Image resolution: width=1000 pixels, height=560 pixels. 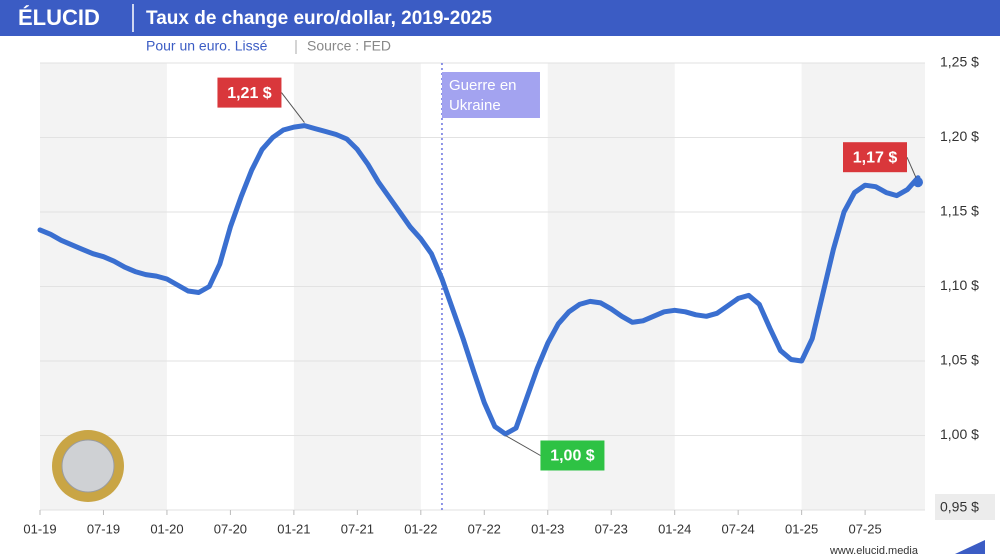 What do you see at coordinates (420, 528) in the screenshot?
I see `x-tick-label: 01-22` at bounding box center [420, 528].